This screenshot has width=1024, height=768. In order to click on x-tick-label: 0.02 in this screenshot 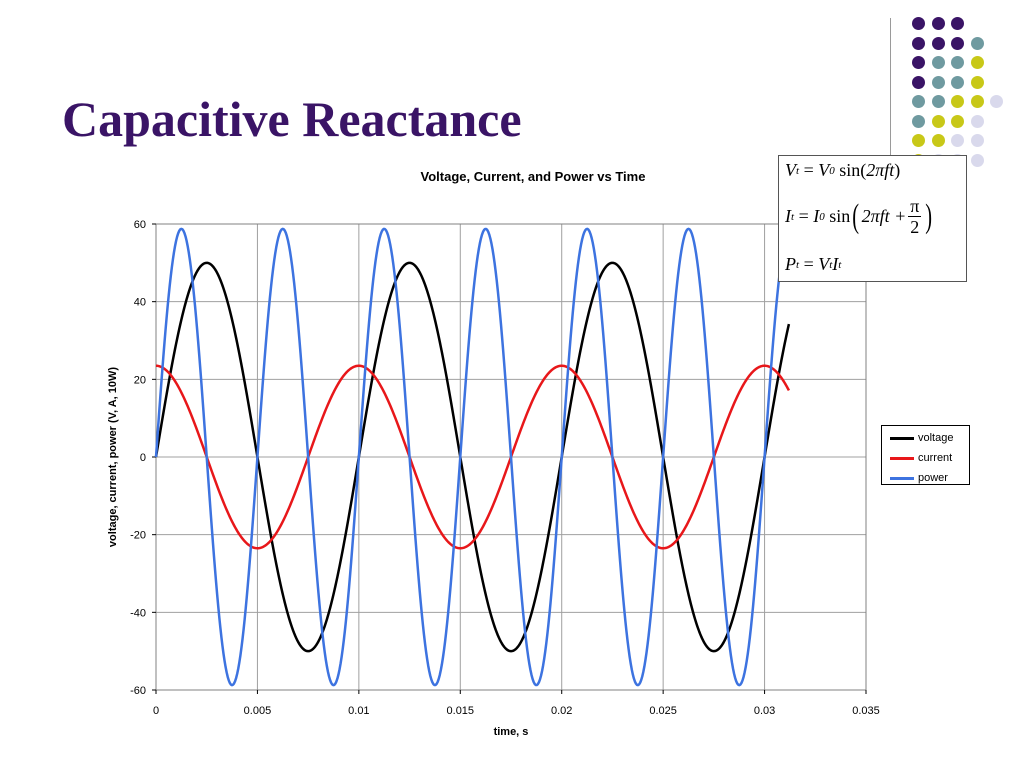, I will do `click(561, 711)`.